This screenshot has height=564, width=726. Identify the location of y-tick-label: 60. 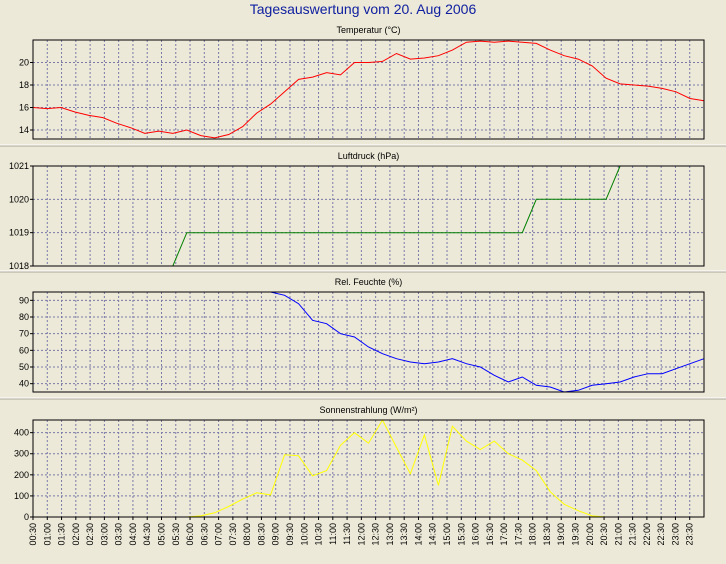
(24, 350).